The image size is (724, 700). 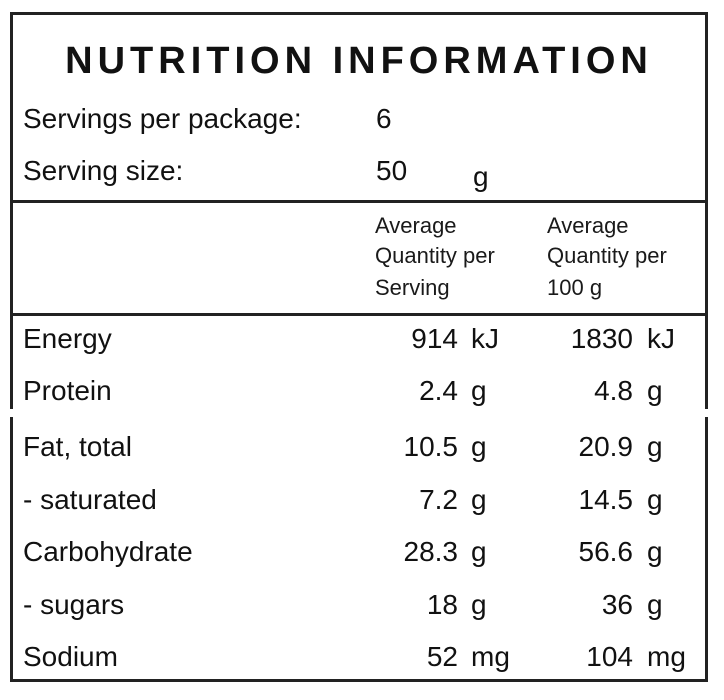 What do you see at coordinates (434, 338) in the screenshot?
I see `serving-value: 914` at bounding box center [434, 338].